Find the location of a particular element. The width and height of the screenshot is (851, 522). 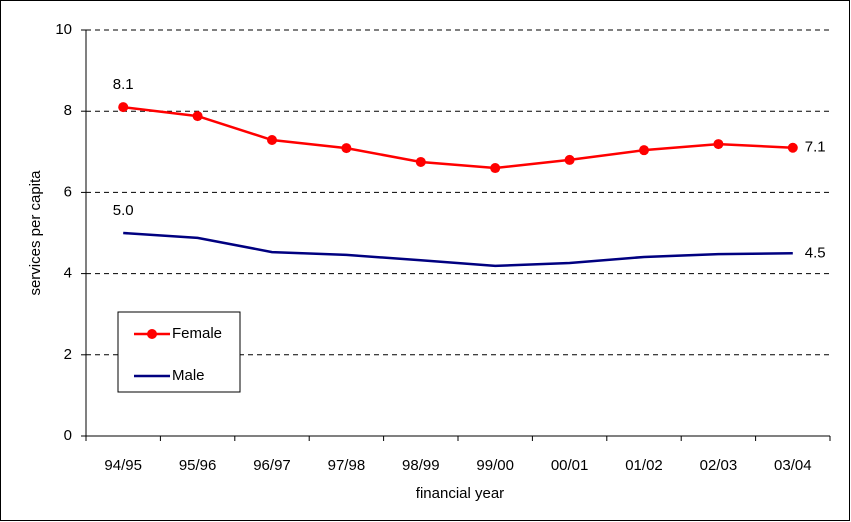

y-tick-label: 4 is located at coordinates (68, 273).